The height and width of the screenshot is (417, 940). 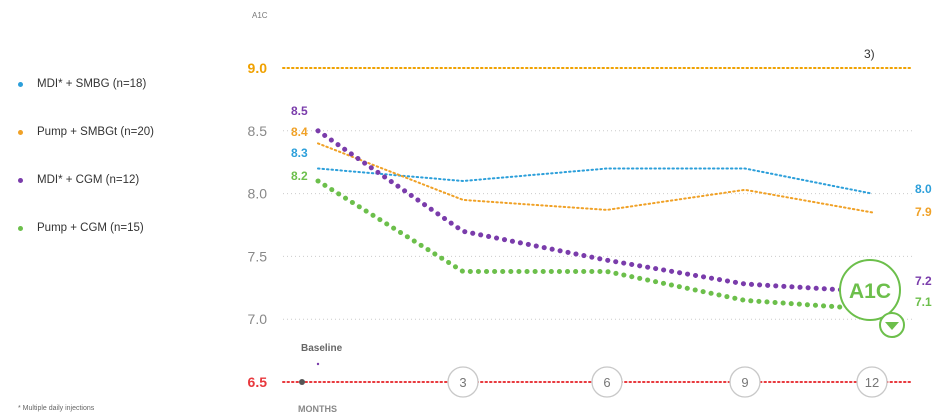 I want to click on legend-item-mdi-cgm: MDI* + CGM (n=12), so click(x=118, y=180).